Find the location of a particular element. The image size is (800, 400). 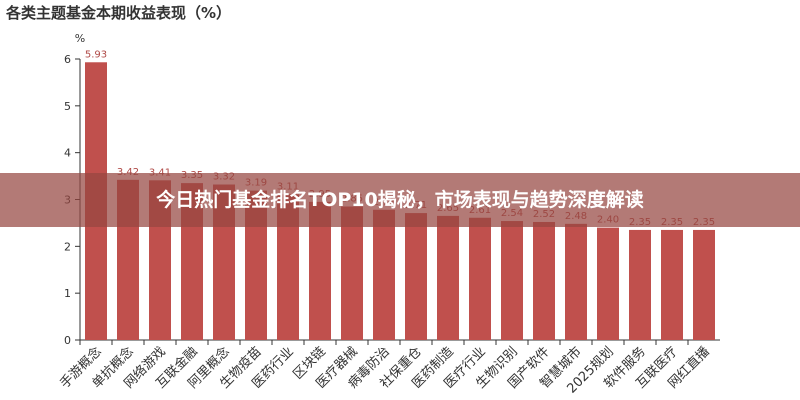

banner: 今日热门基金排名TOP10揭秘，市场表现与趋势深度解读 is located at coordinates (400, 200).